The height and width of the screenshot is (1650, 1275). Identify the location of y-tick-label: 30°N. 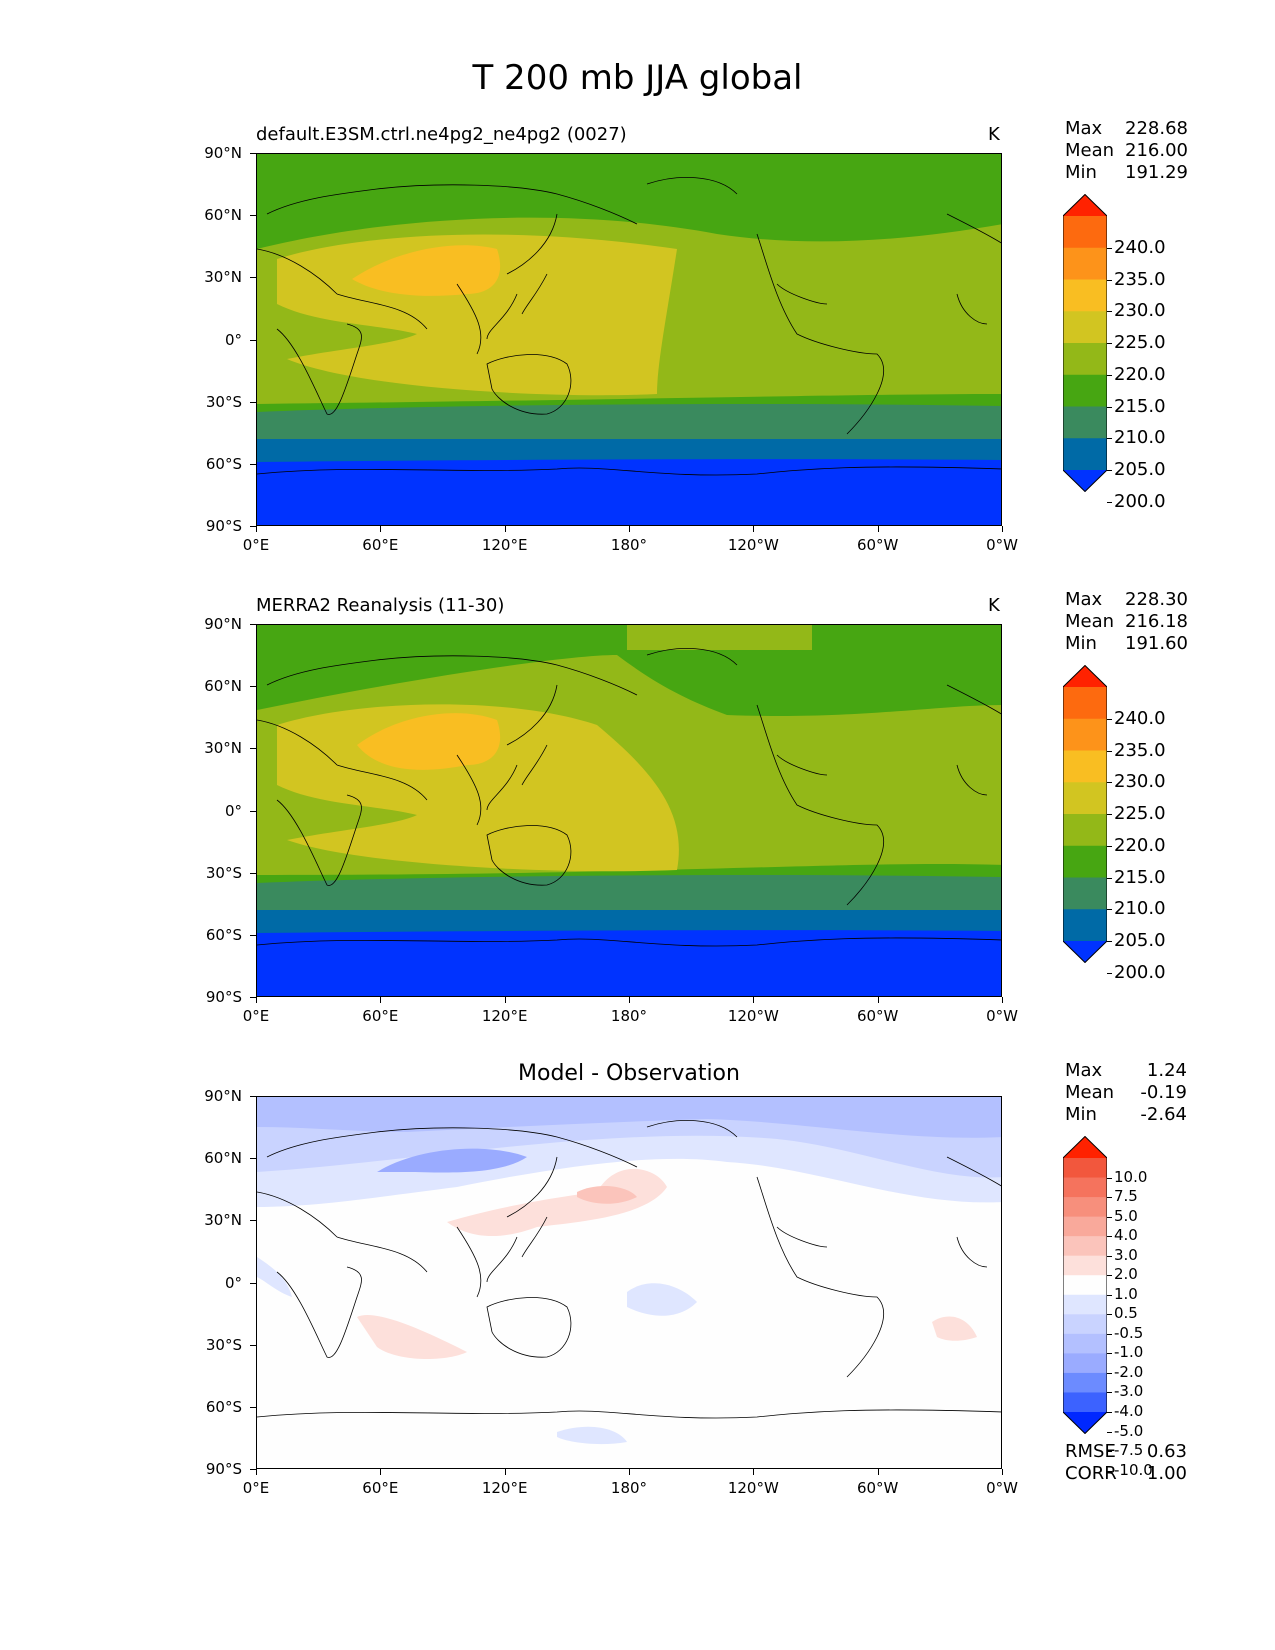
(223, 748).